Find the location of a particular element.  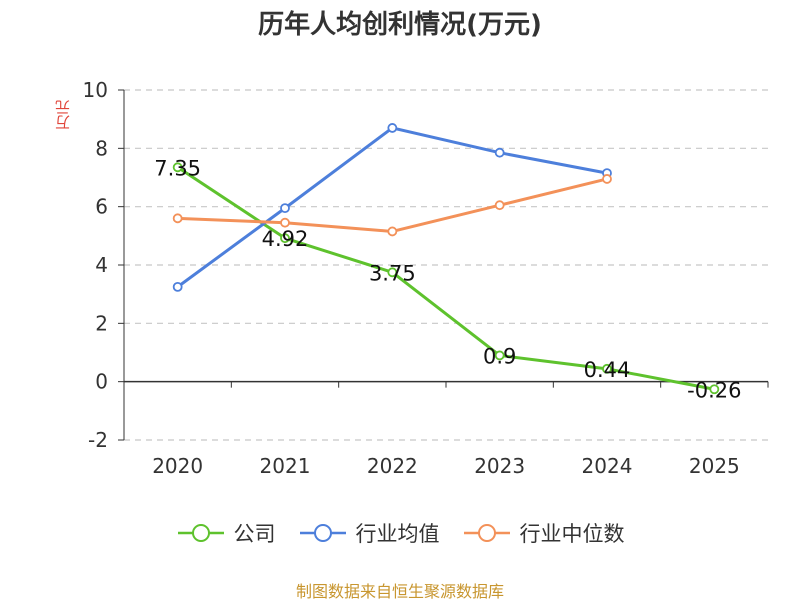

legend-label-industry-mean: 行业均值 is located at coordinates (397, 534).